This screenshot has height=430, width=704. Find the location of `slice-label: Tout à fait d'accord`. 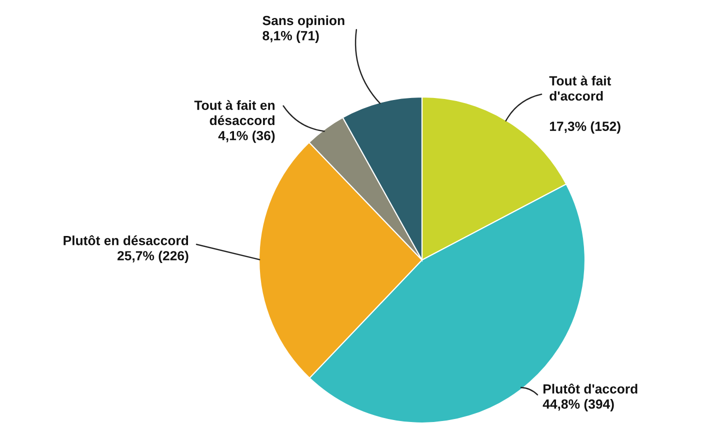

slice-label: Tout à fait d'accord is located at coordinates (580, 88).